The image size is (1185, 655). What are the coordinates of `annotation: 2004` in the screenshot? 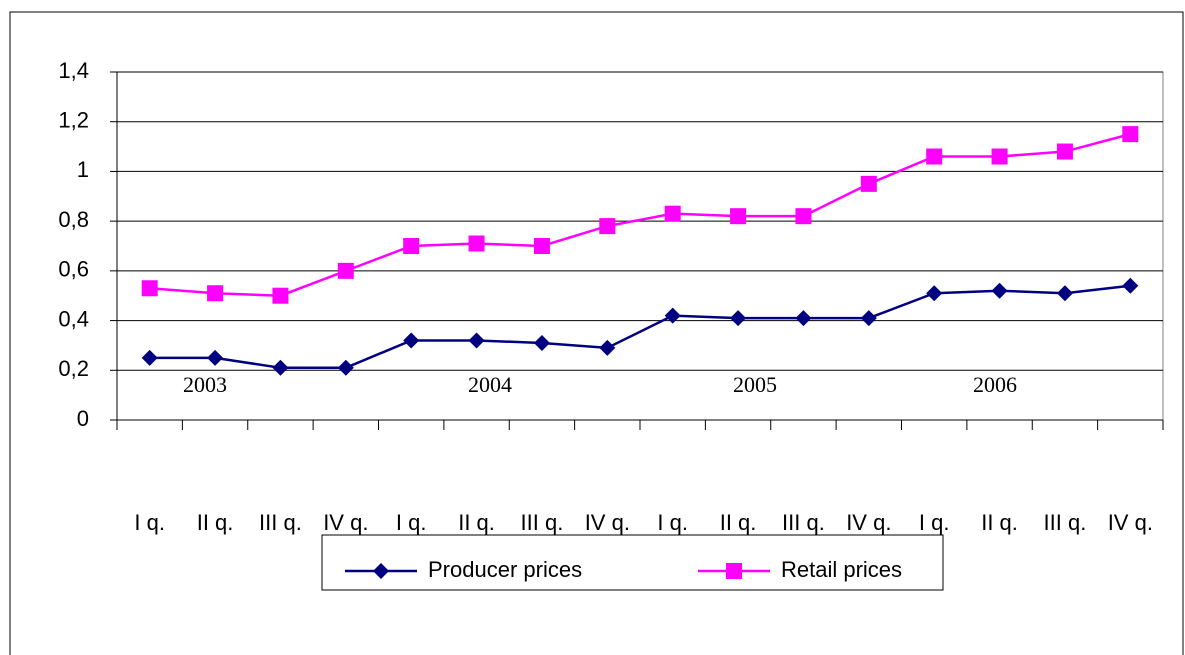 It's located at (490, 384).